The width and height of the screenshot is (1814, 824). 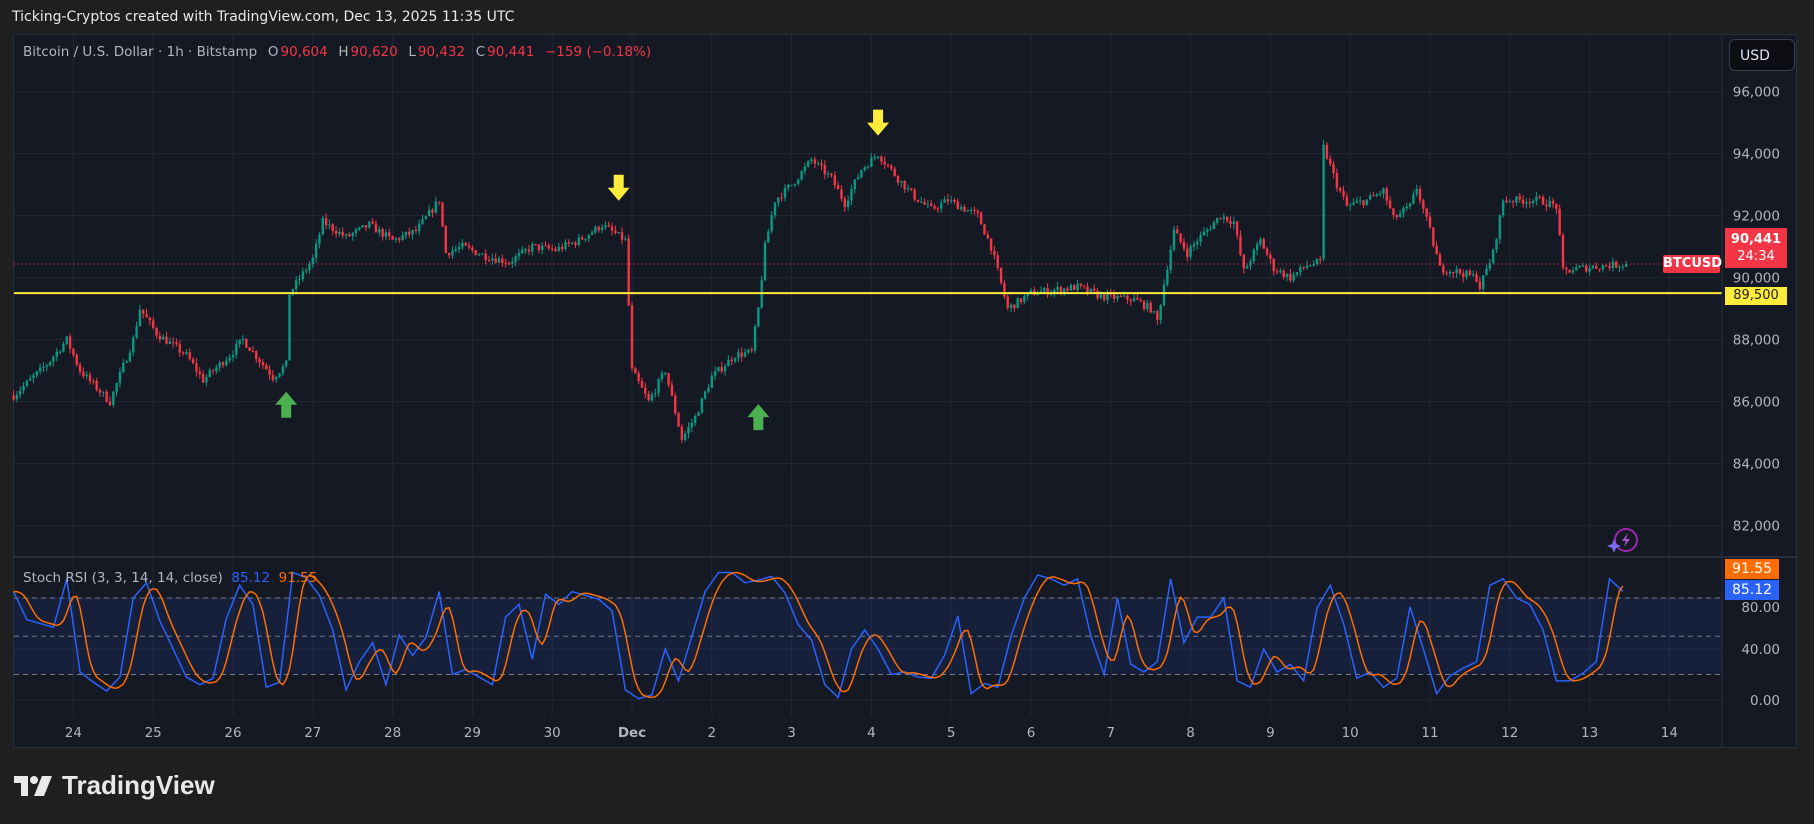 I want to click on price-tick-label: 86,000, so click(x=1756, y=403).